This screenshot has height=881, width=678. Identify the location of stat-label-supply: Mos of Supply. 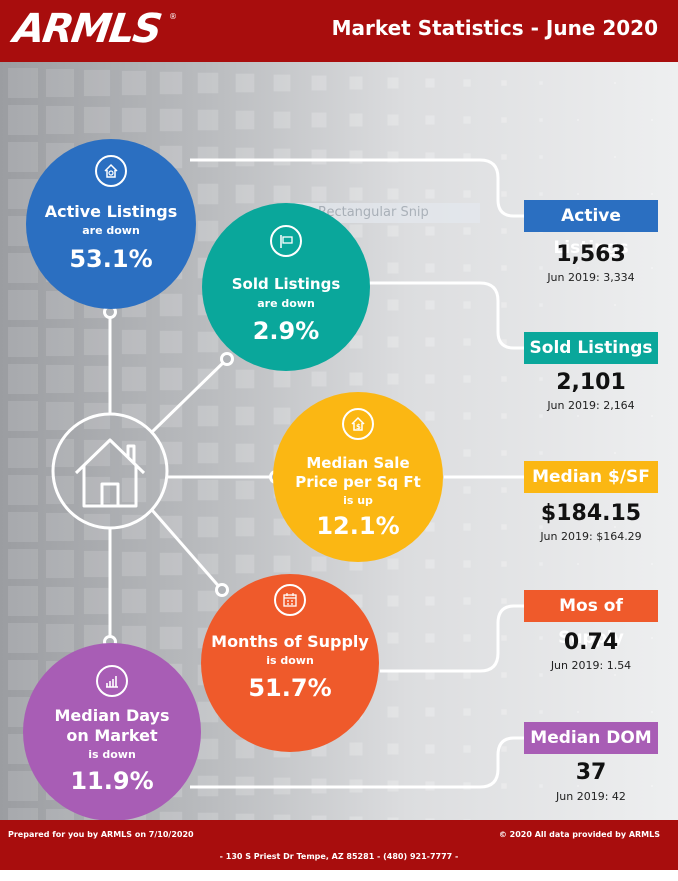
(591, 619).